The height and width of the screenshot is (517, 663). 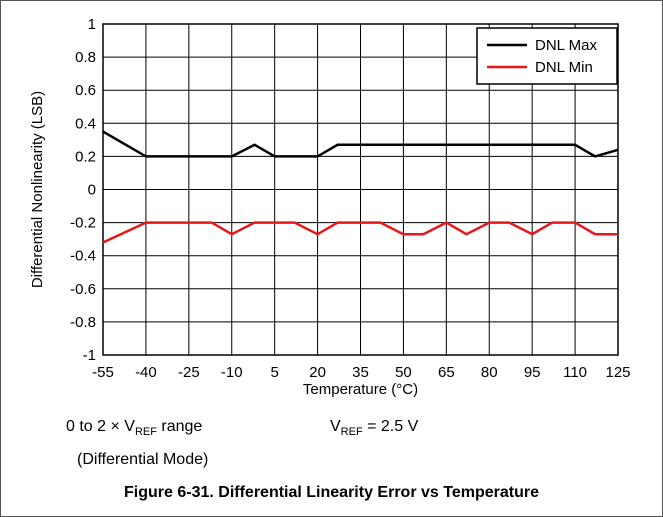 I want to click on legend-label: DNL Max, so click(x=566, y=45).